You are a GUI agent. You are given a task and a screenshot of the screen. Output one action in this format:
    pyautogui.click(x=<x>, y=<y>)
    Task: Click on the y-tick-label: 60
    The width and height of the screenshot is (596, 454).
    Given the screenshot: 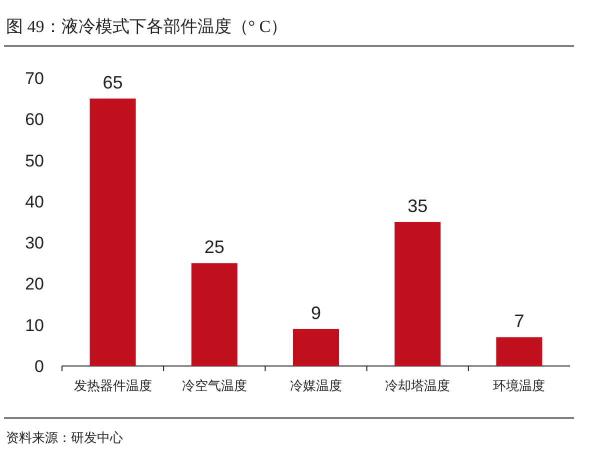 What is the action you would take?
    pyautogui.click(x=34, y=120)
    